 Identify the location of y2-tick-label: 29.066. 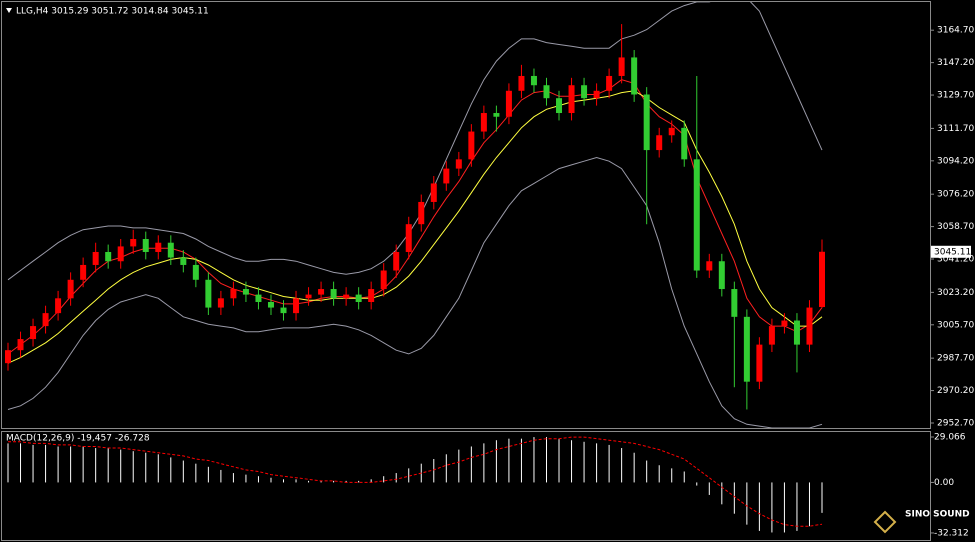
(950, 437).